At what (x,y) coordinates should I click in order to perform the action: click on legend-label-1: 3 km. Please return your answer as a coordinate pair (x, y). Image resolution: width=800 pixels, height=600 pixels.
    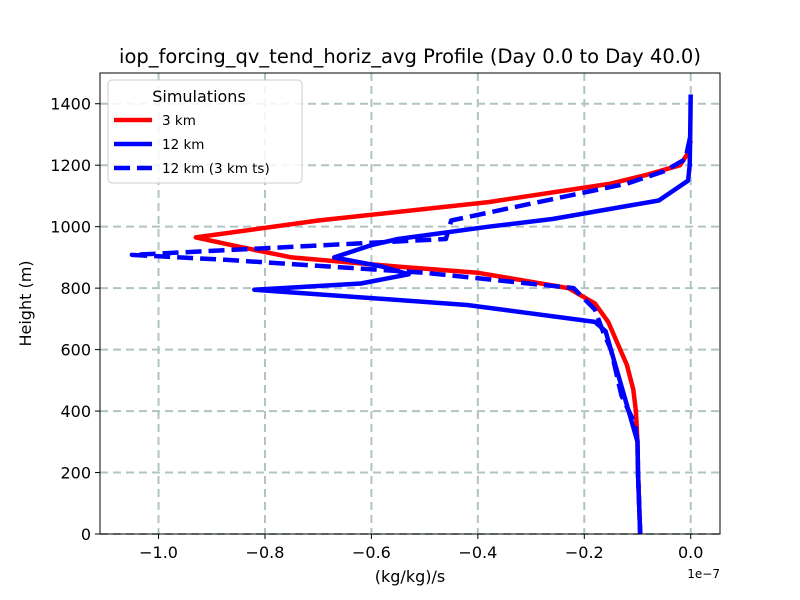
    Looking at the image, I should click on (179, 121).